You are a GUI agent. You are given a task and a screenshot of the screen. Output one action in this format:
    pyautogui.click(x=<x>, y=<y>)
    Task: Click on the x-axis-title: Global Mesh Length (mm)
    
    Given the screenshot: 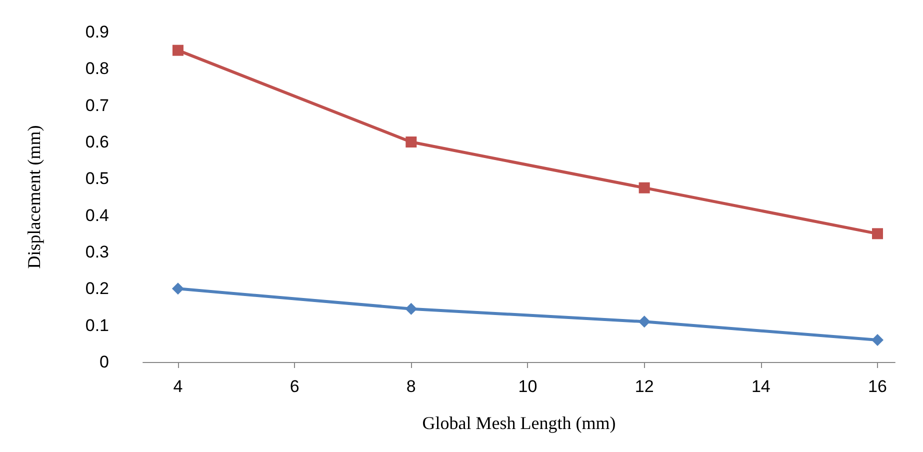 What is the action you would take?
    pyautogui.click(x=519, y=423)
    